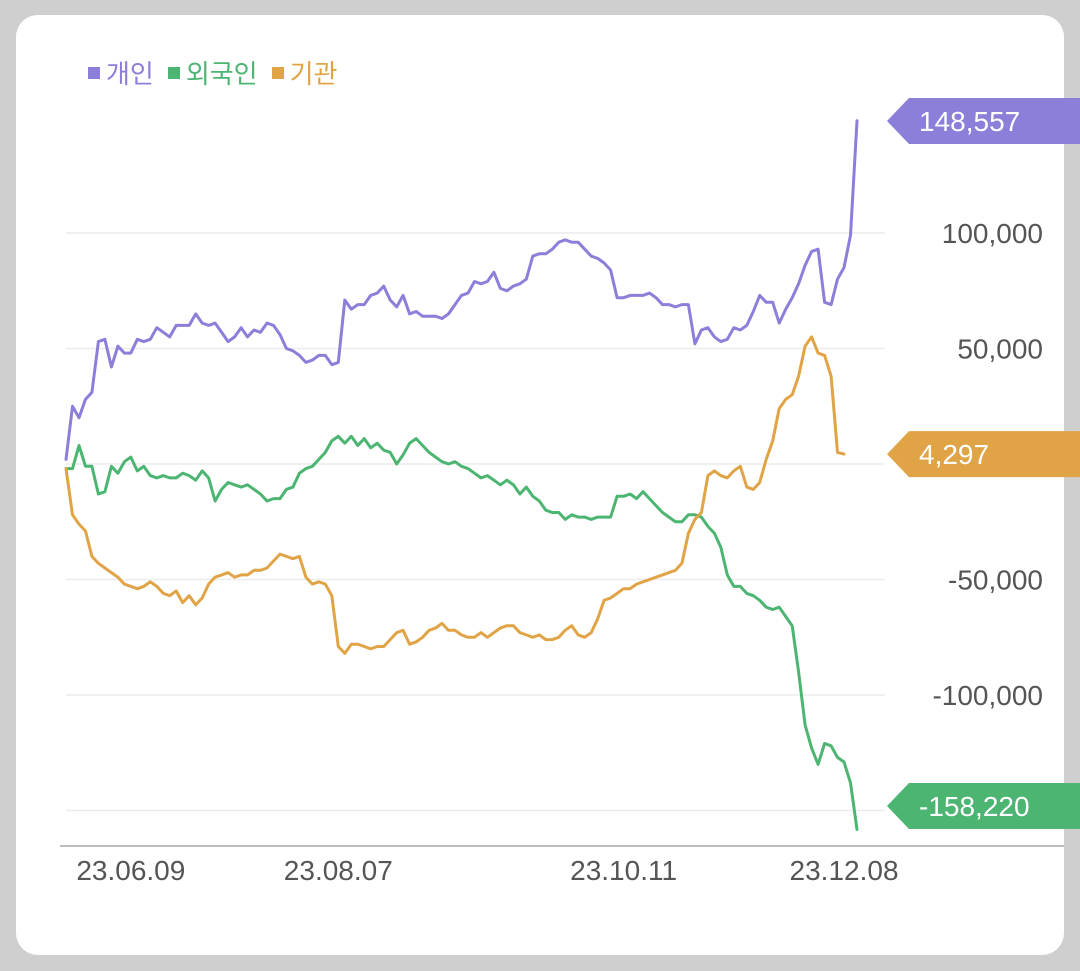  I want to click on x-tick-label-1: 23.08.07, so click(338, 870).